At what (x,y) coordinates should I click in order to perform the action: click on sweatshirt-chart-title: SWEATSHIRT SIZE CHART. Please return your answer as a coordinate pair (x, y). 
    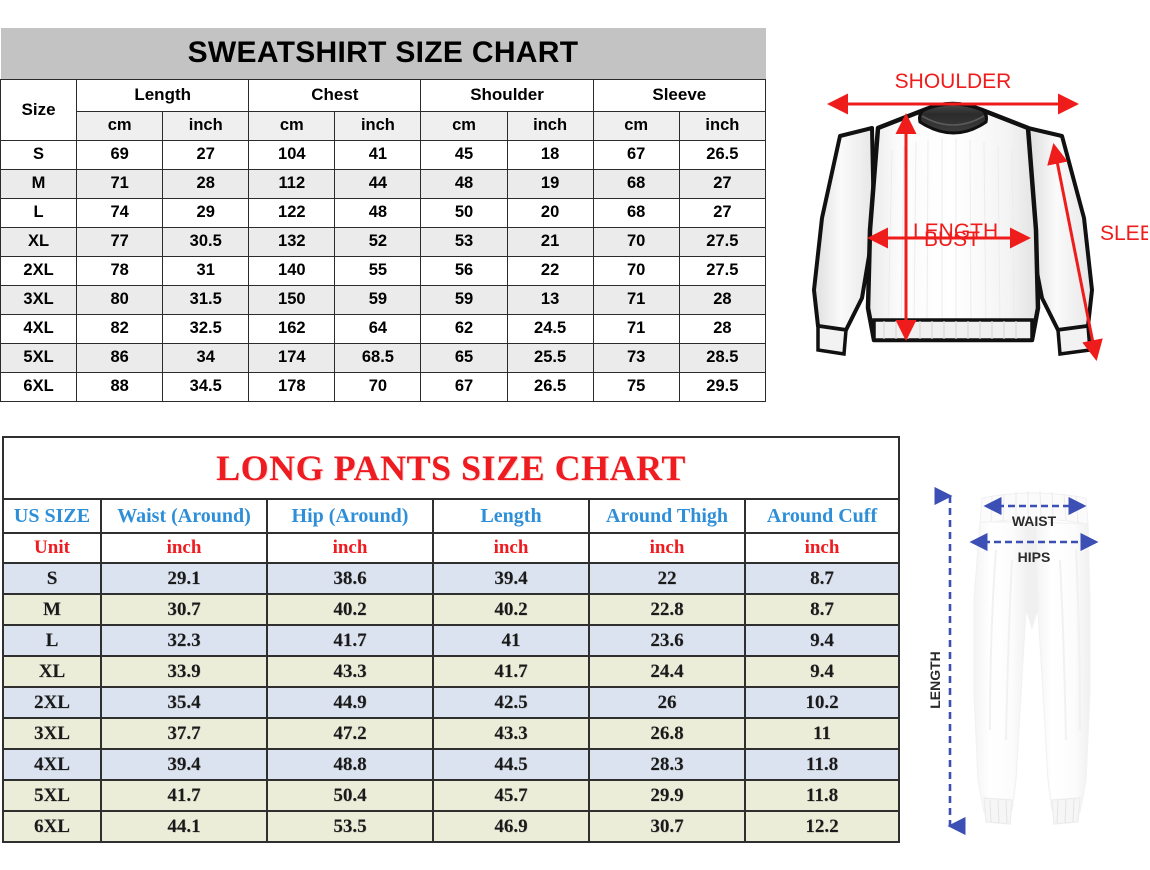
    Looking at the image, I should click on (383, 54).